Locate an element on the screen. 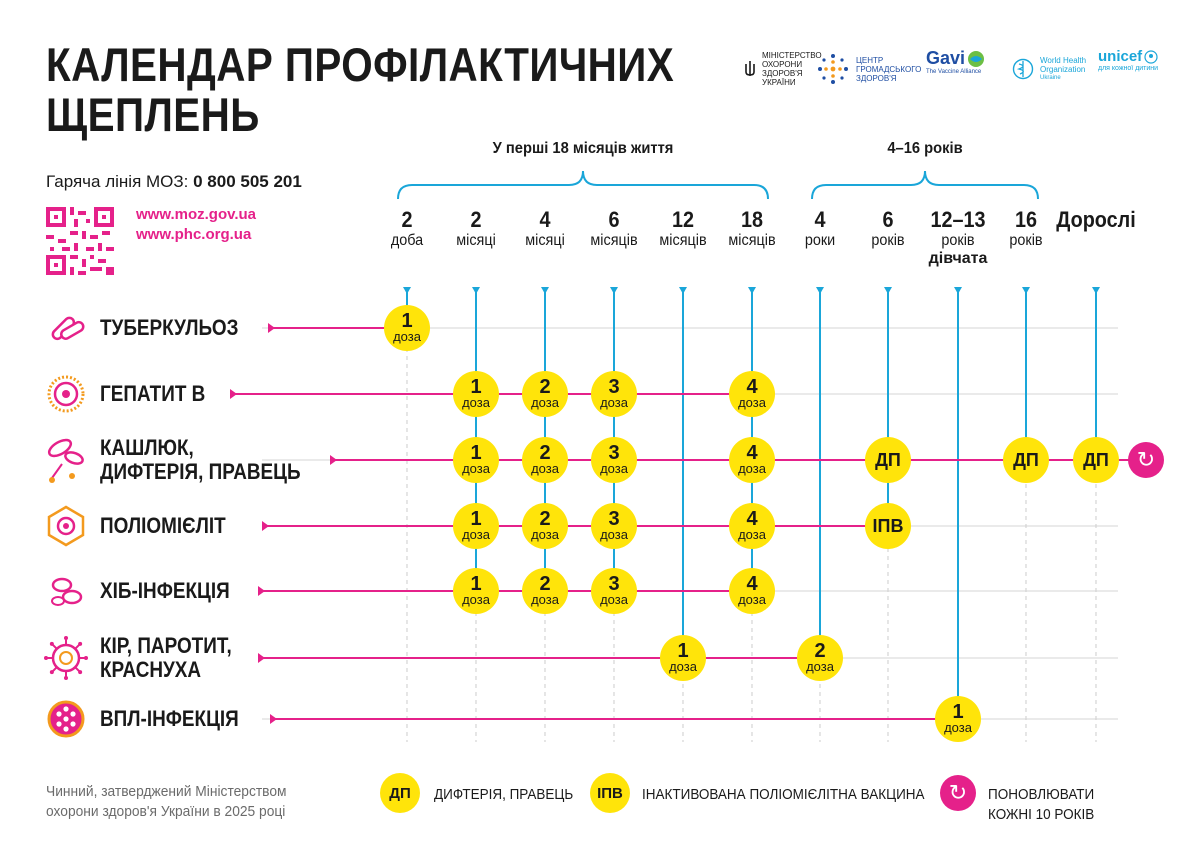 The width and height of the screenshot is (1200, 849). pertussis-icon is located at coordinates (65, 460).